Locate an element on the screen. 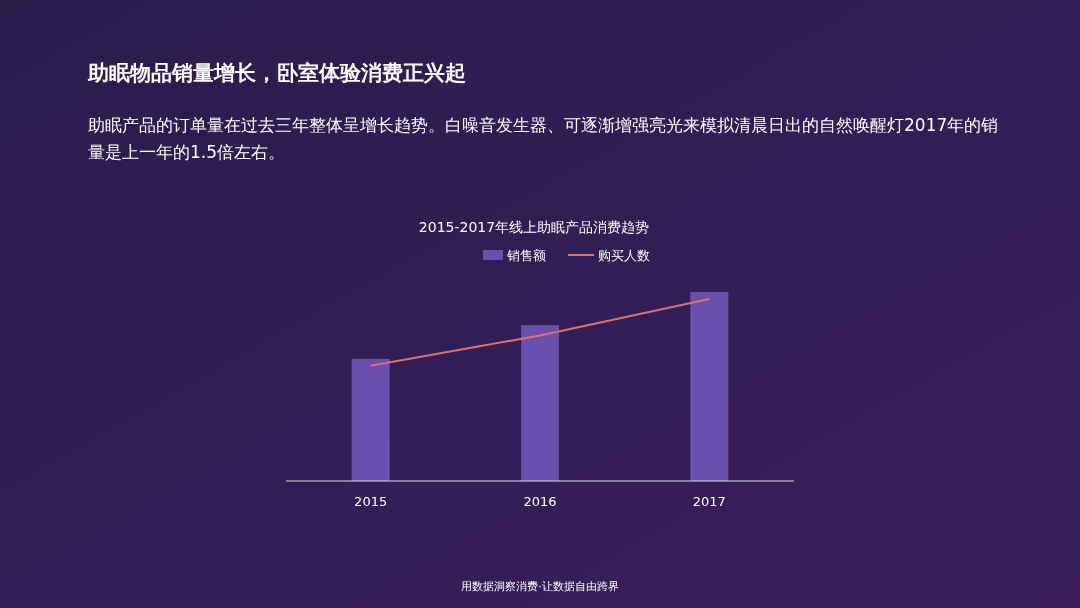  legend-label: 销售额 is located at coordinates (526, 255).